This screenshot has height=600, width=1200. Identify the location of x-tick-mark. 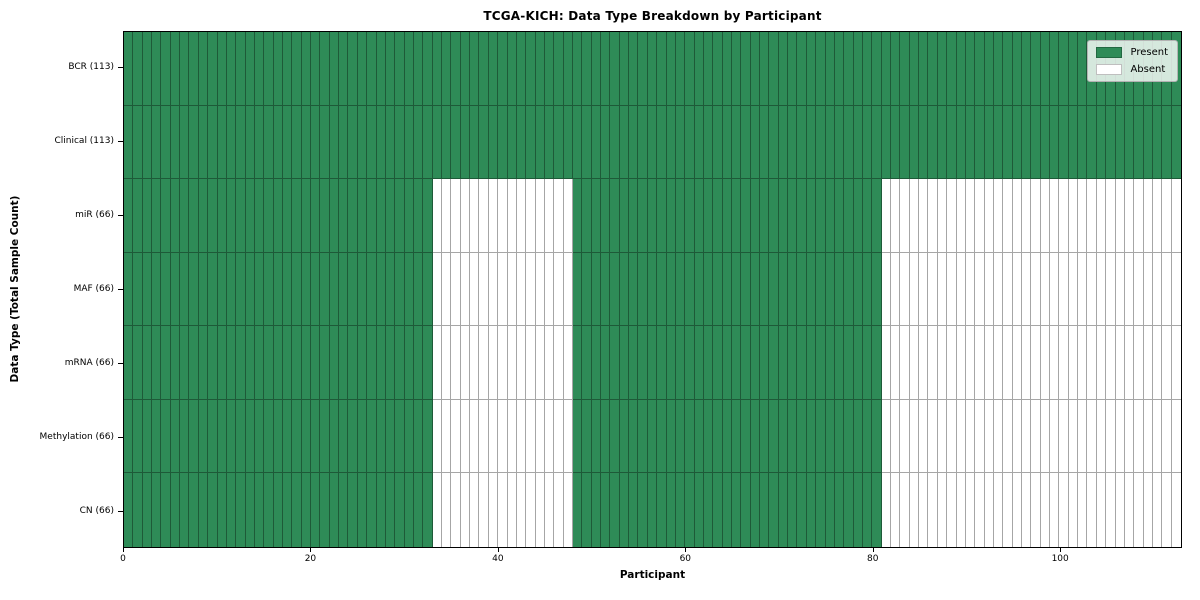
(686, 550).